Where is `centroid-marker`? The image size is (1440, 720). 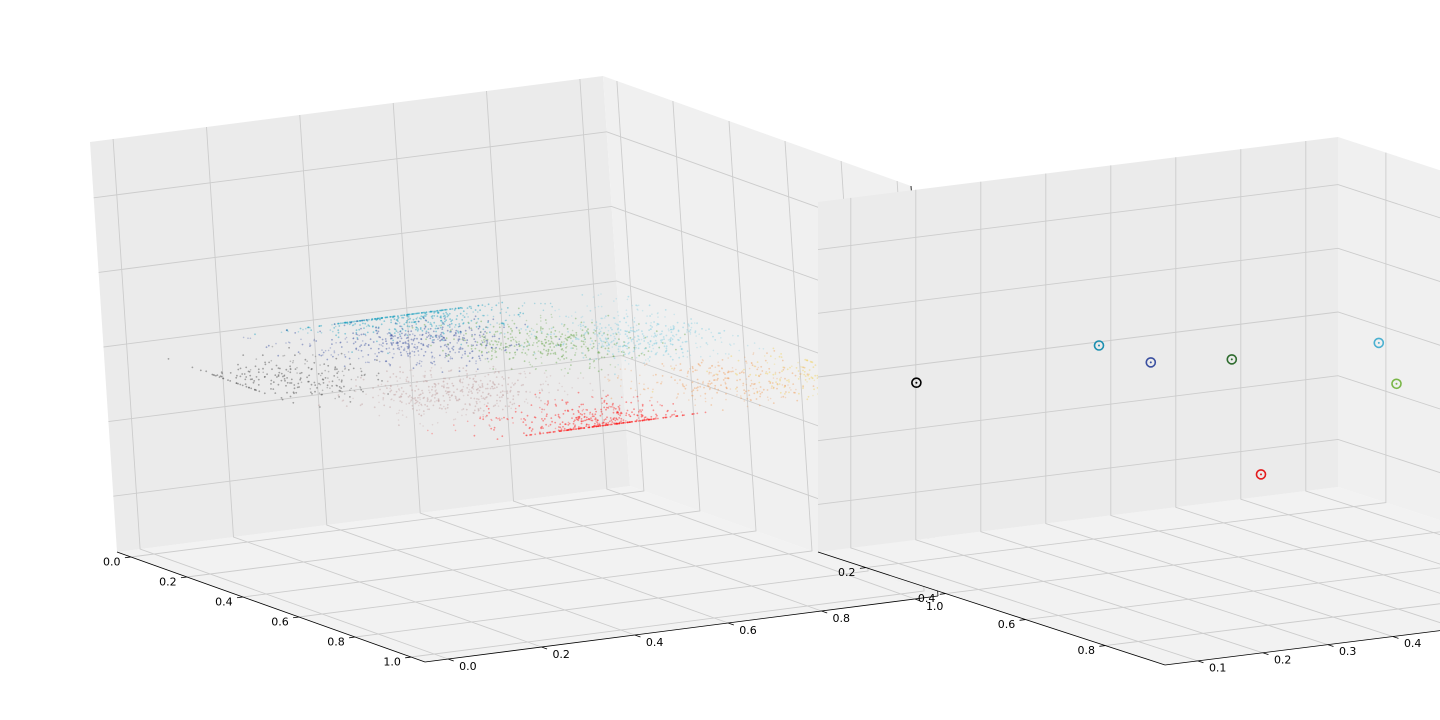 centroid-marker is located at coordinates (1396, 384).